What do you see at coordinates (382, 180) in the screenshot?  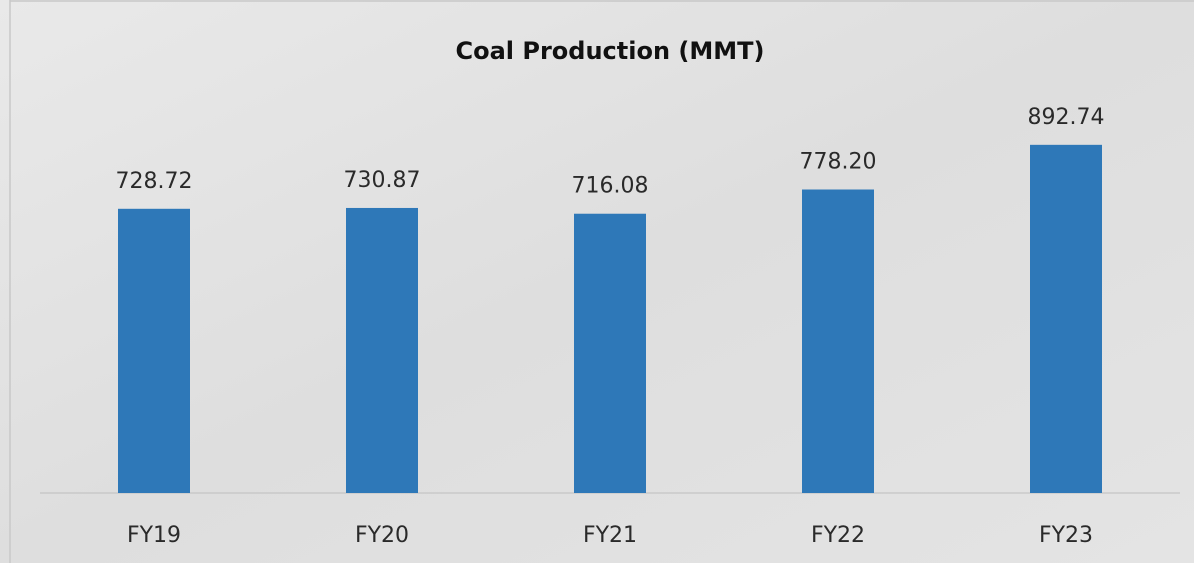 I see `data-label: 730.87` at bounding box center [382, 180].